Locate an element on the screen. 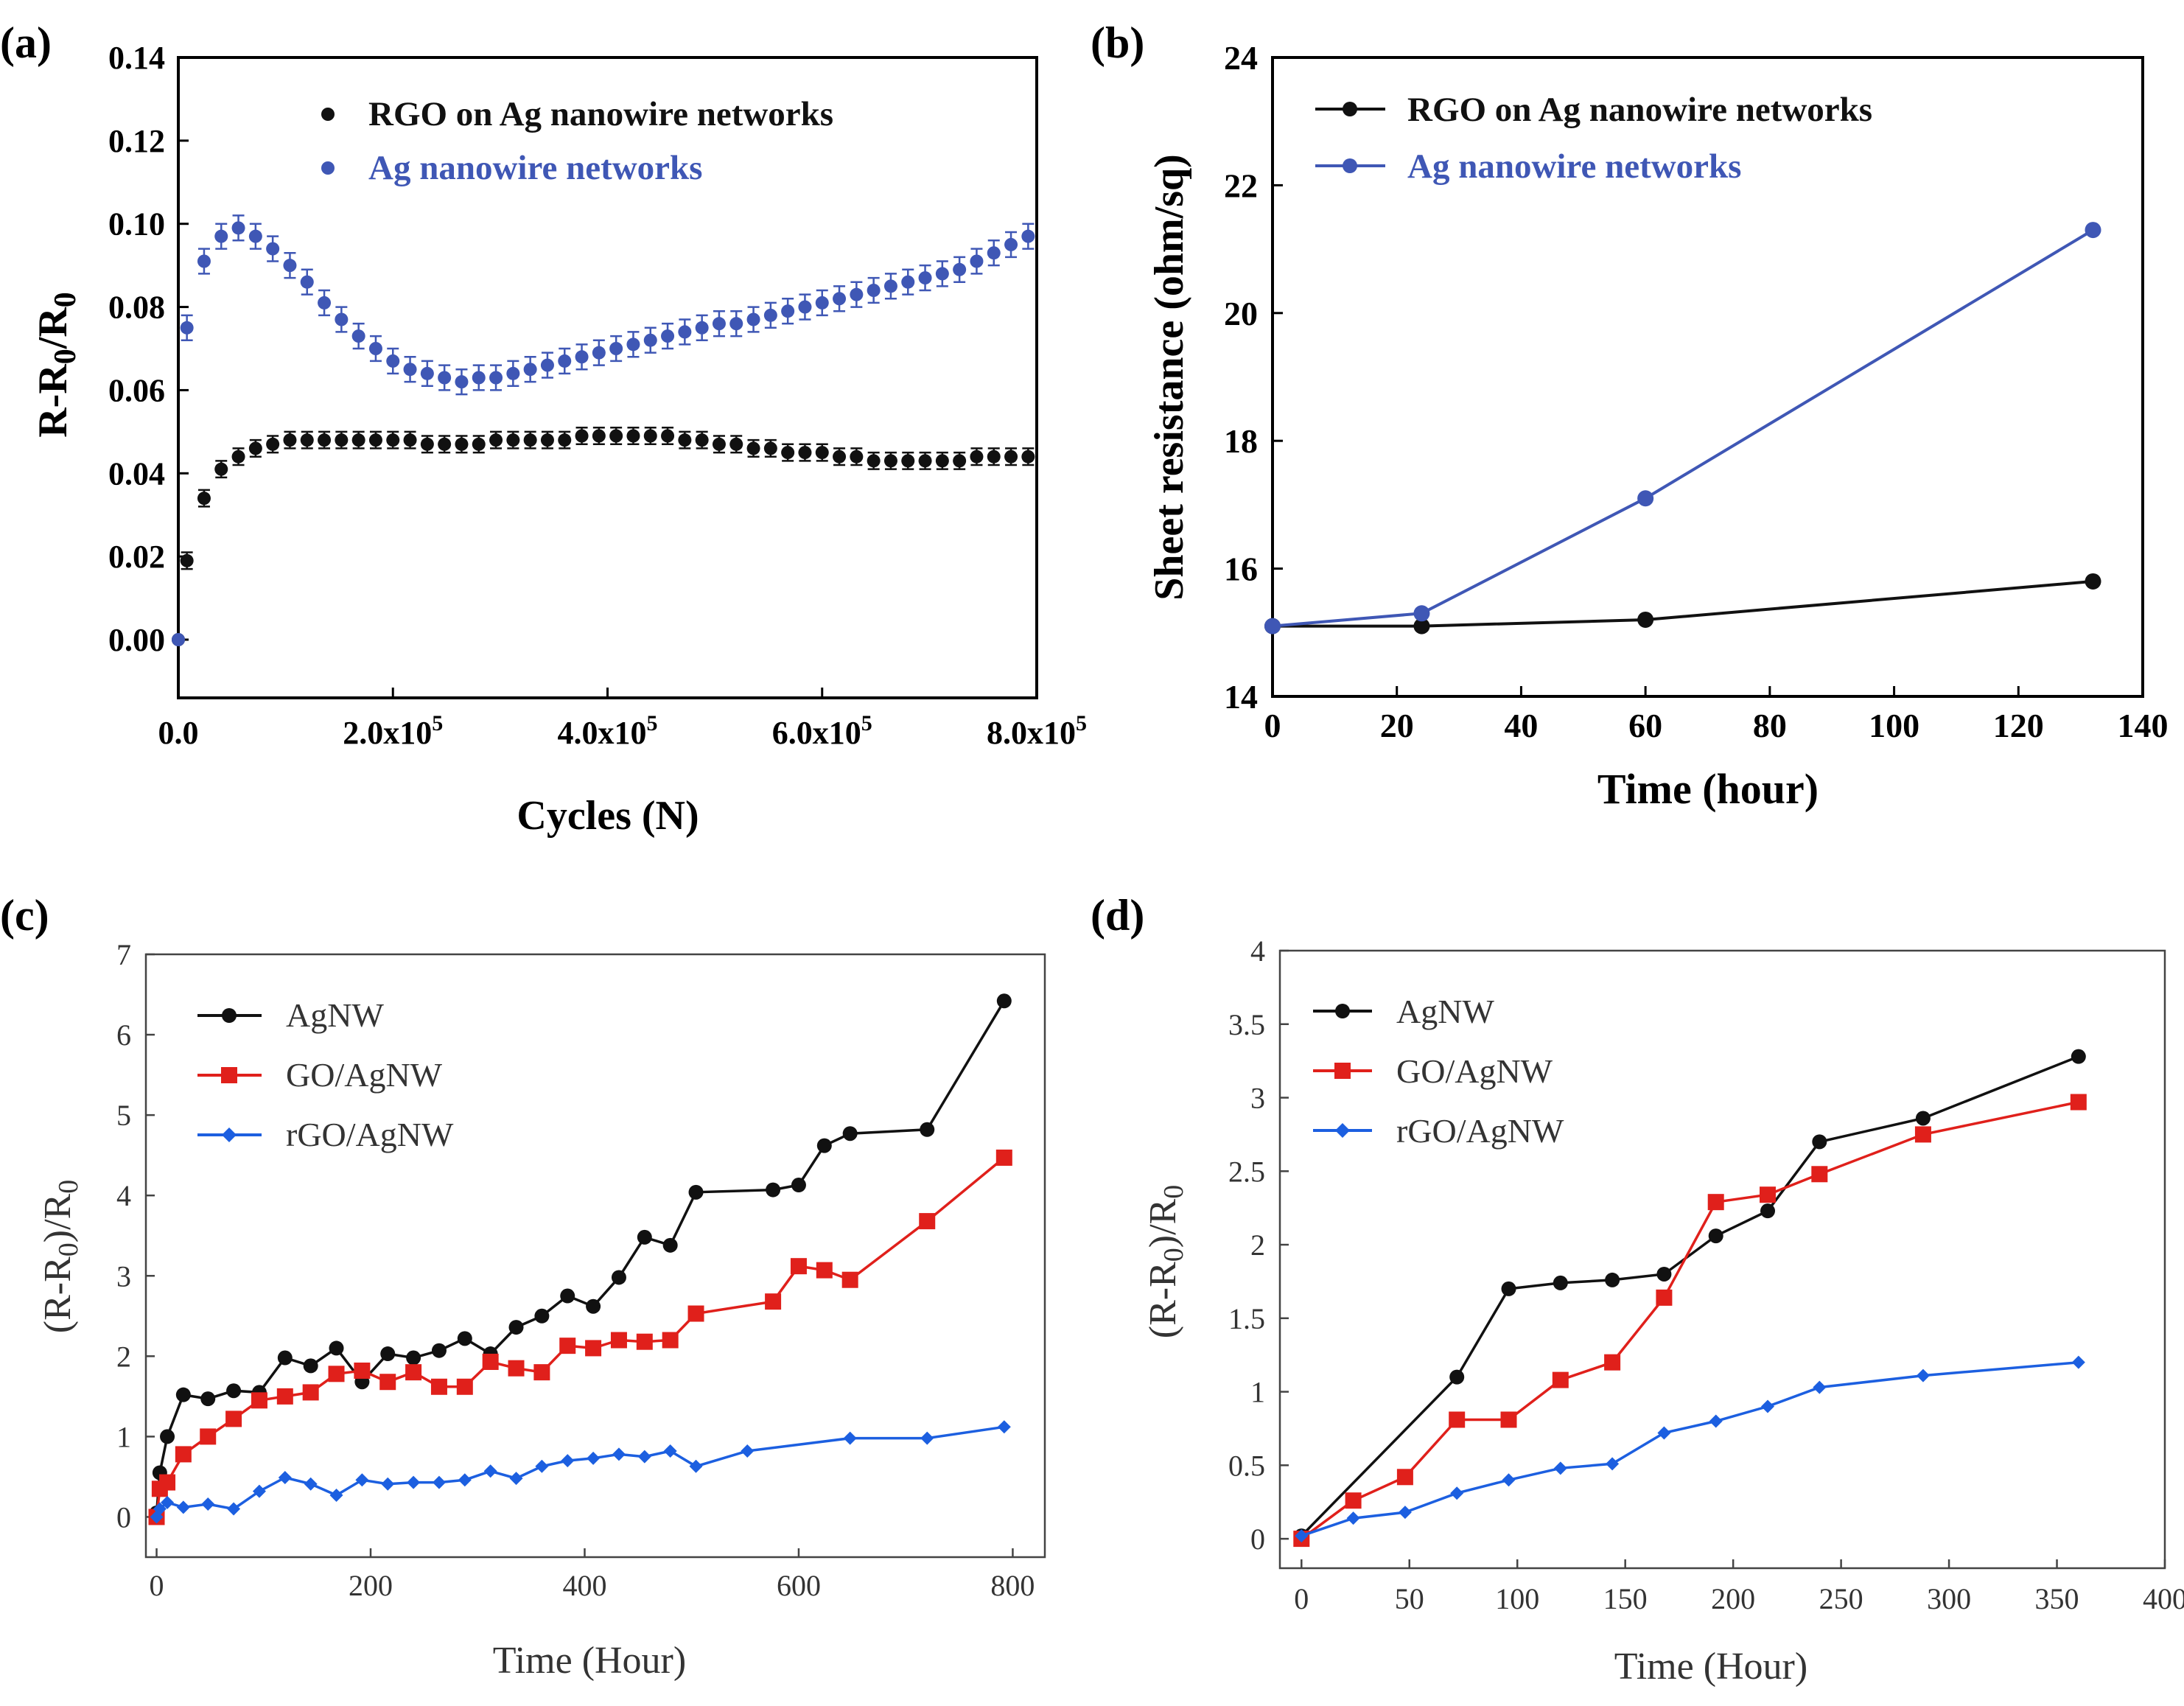  y-tick-label-c-1: 1 is located at coordinates (123, 1436).